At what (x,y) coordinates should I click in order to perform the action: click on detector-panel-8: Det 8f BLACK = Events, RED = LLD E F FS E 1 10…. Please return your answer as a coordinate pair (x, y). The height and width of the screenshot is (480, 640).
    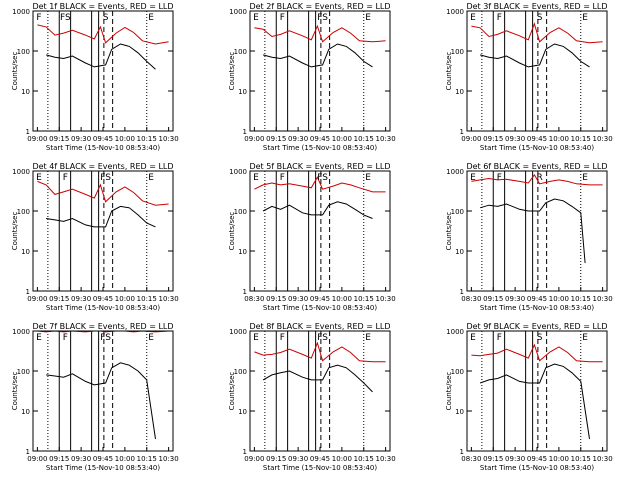
    Looking at the image, I should click on (312, 397).